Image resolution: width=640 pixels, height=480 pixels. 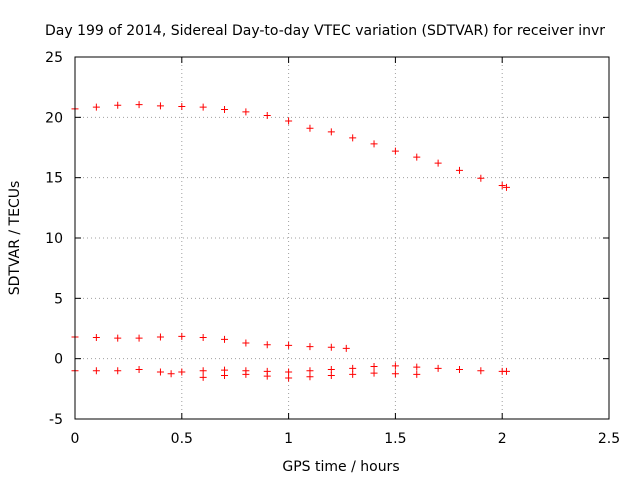 I want to click on x-tick-labels: 0 0.5 1 1.5 2 2.5, so click(x=346, y=439).